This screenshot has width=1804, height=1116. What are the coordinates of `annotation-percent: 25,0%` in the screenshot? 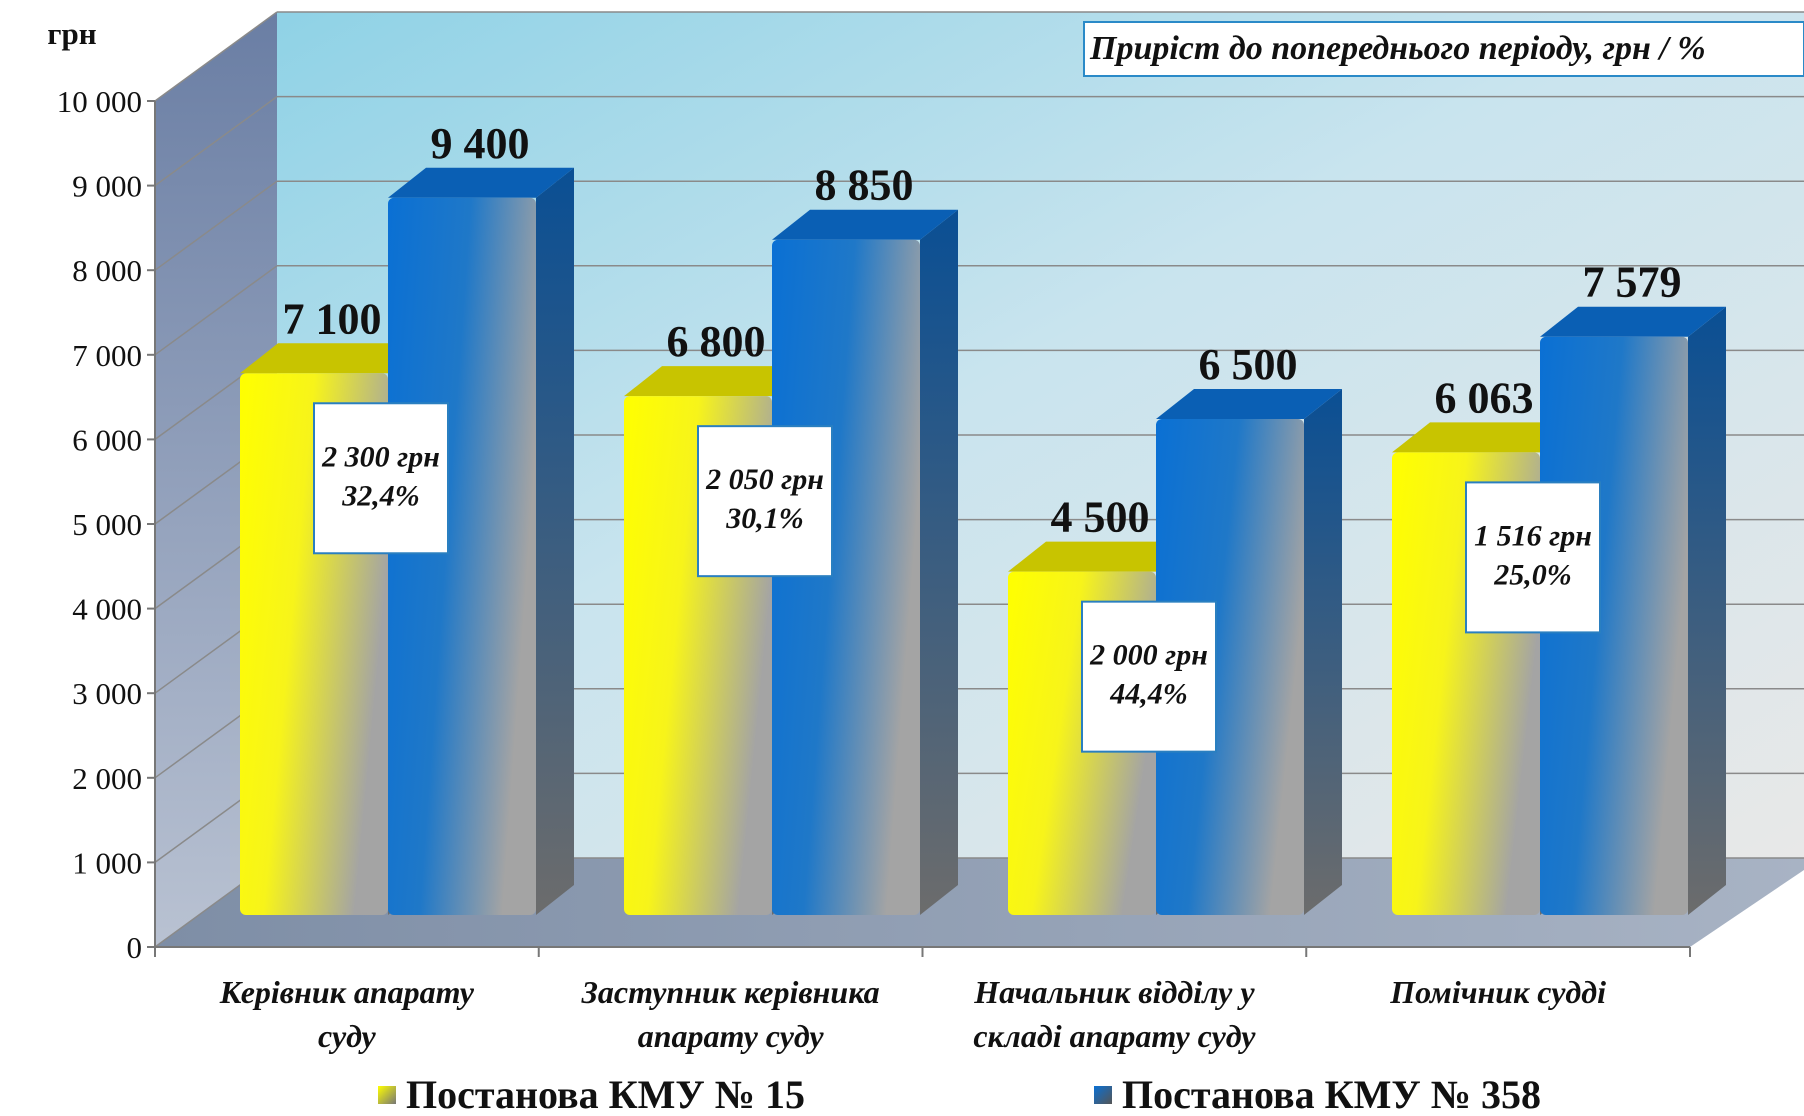 It's located at (1532, 574).